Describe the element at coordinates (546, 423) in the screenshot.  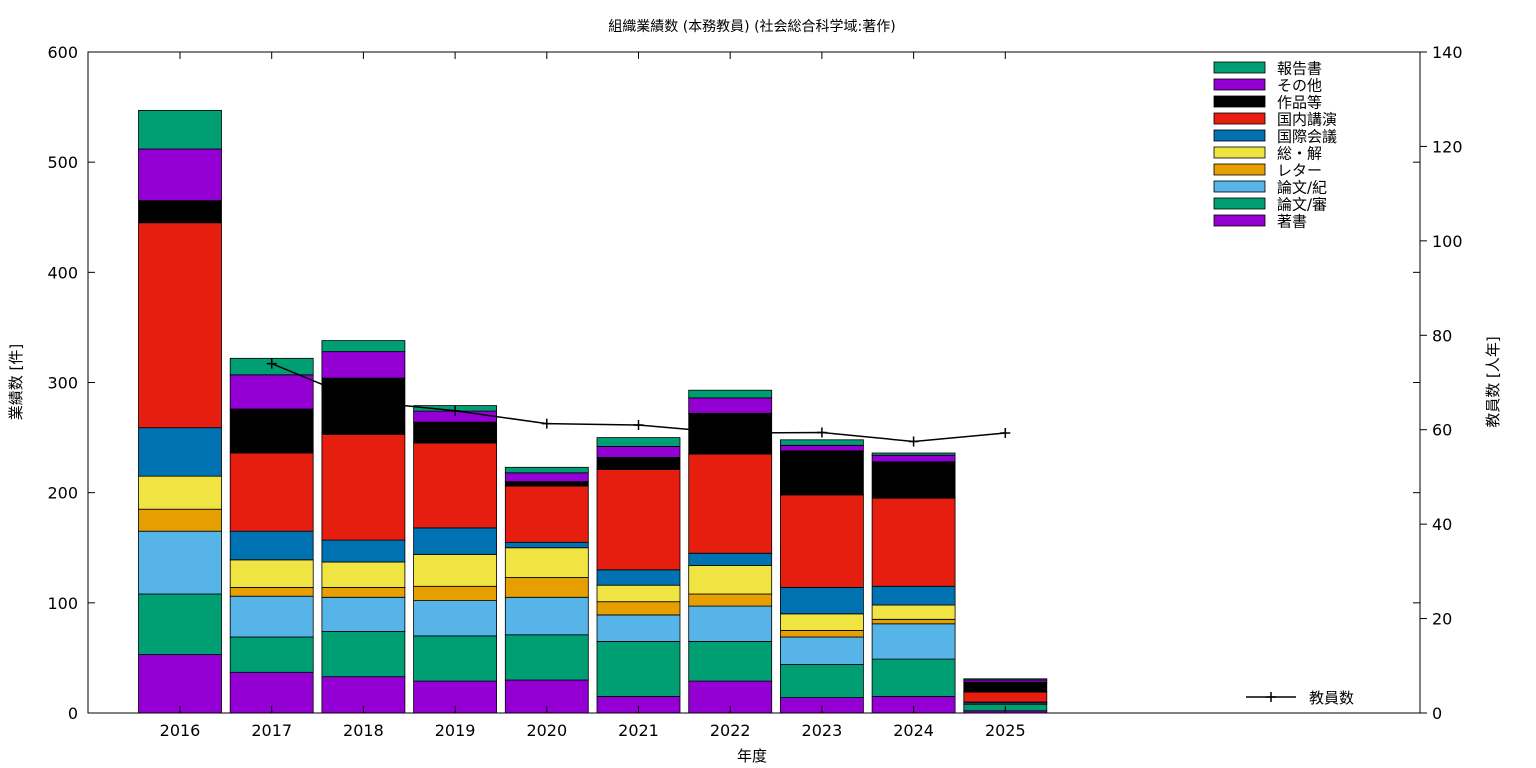
I see `line-point-2020` at that location.